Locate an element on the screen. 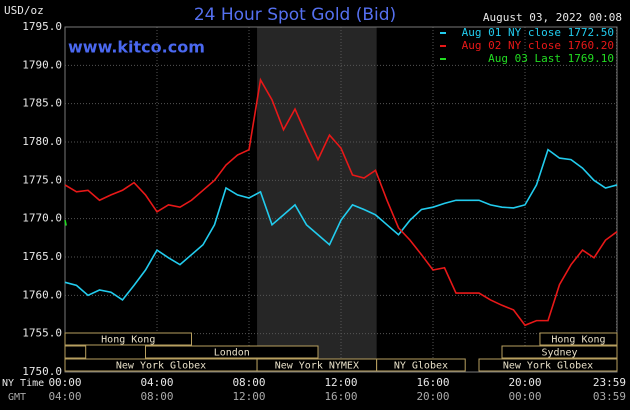 The width and height of the screenshot is (630, 410). x2-tick-label: 16:00 is located at coordinates (340, 396).